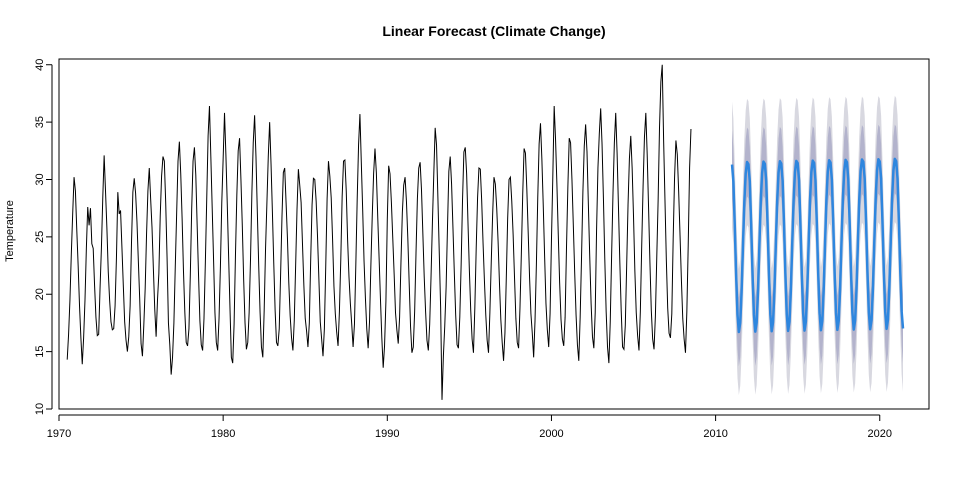 The image size is (960, 480). I want to click on x-tick-label: 1990, so click(387, 434).